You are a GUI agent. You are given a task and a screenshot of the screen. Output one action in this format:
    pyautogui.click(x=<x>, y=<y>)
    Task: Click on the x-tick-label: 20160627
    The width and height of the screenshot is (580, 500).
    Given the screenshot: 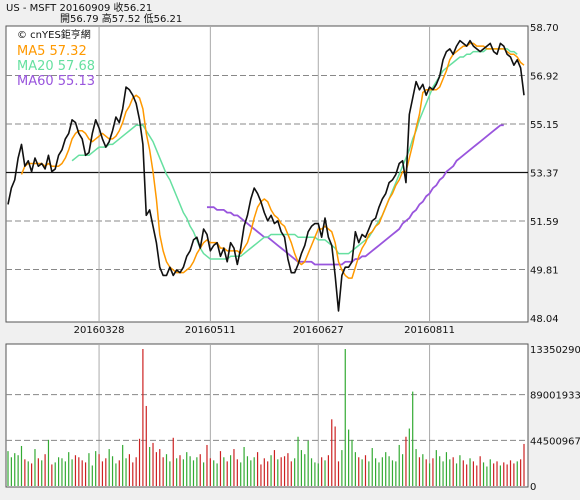 What is the action you would take?
    pyautogui.click(x=318, y=330)
    